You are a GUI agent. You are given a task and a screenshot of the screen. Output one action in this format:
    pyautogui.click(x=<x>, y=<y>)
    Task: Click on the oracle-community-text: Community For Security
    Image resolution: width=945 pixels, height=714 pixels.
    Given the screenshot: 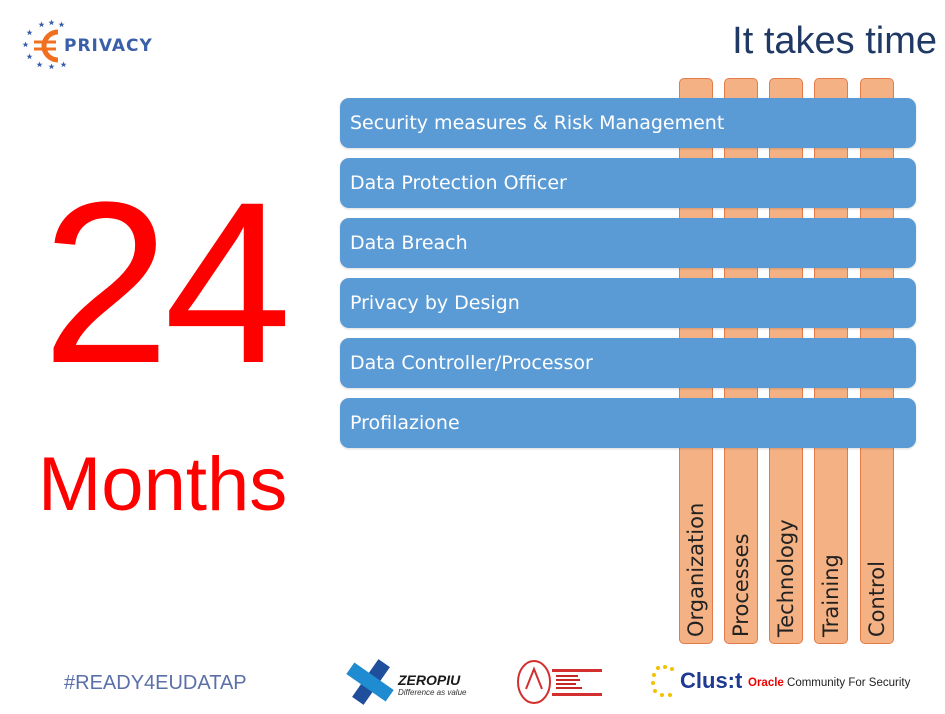 What is the action you would take?
    pyautogui.click(x=847, y=683)
    